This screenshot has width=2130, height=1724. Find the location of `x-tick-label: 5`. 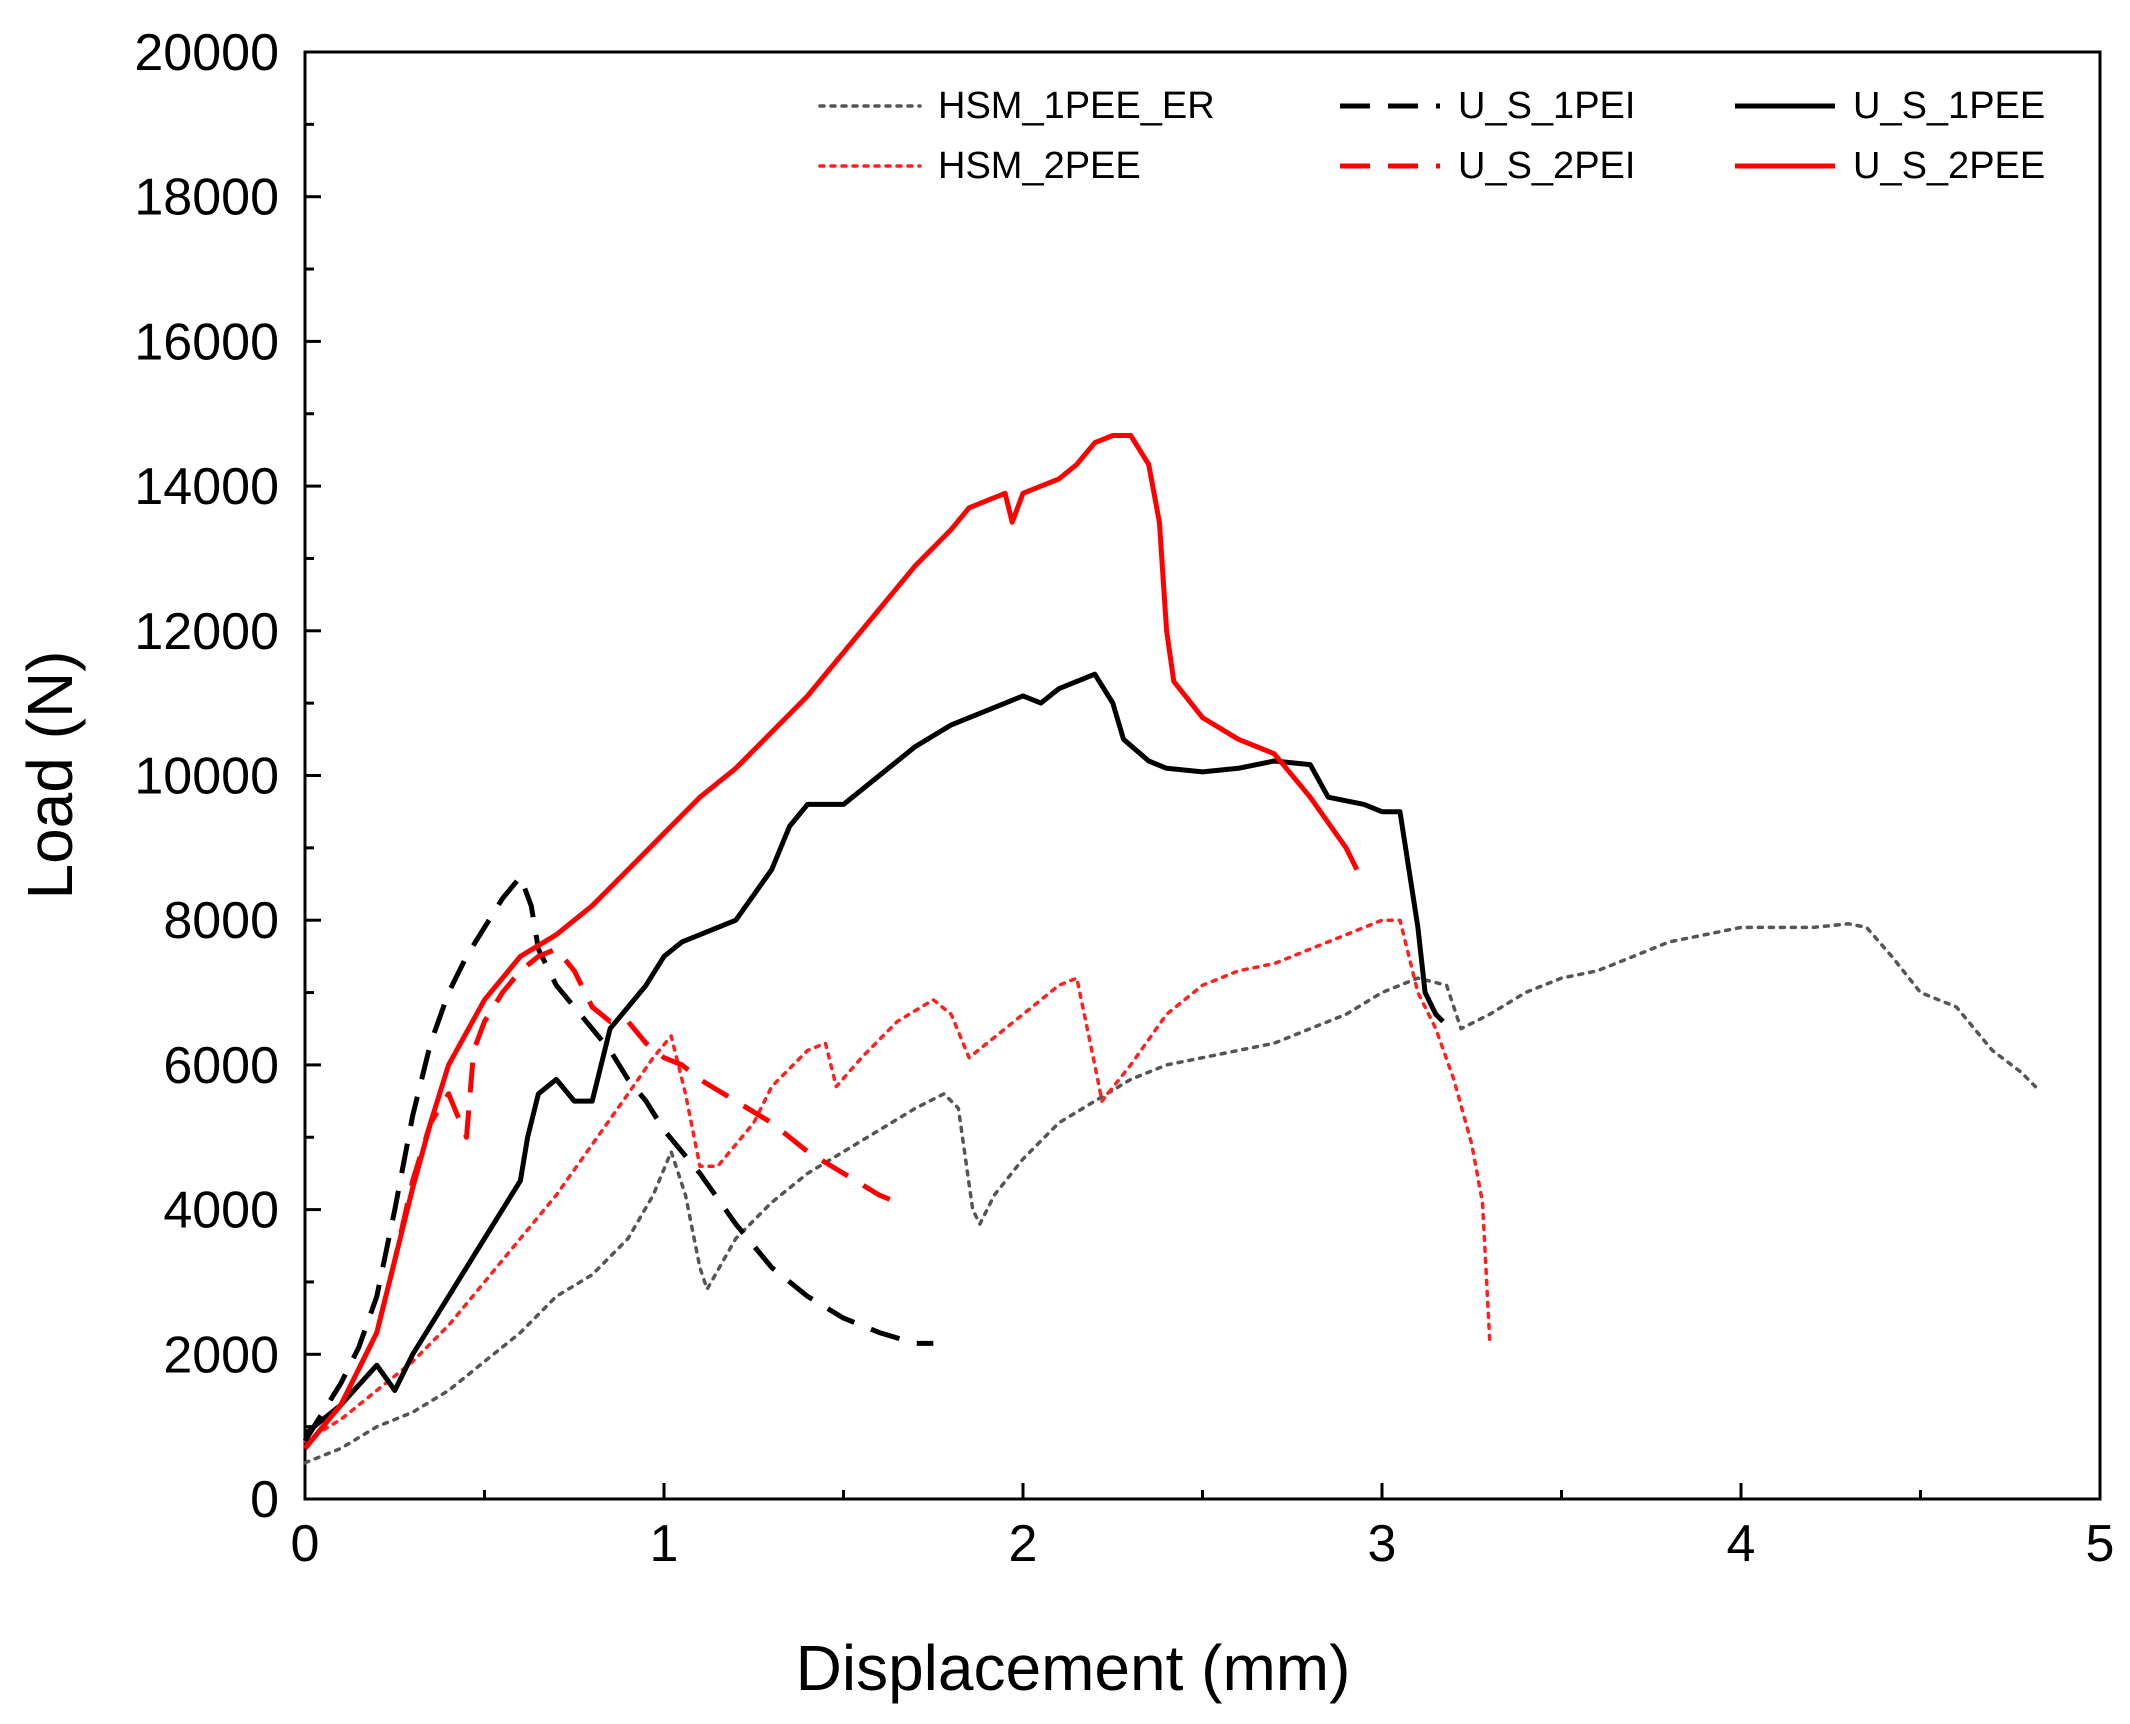

x-tick-label: 5 is located at coordinates (2100, 1544).